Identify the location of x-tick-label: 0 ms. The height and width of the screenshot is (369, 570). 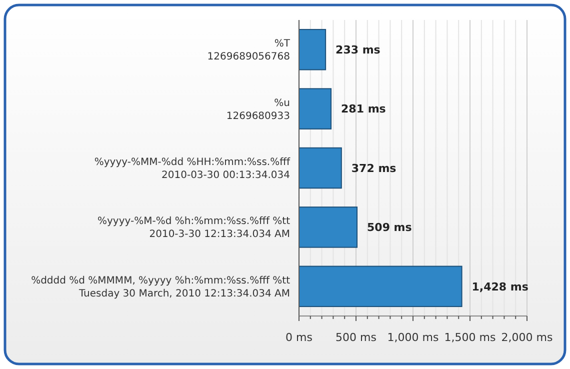
(299, 337).